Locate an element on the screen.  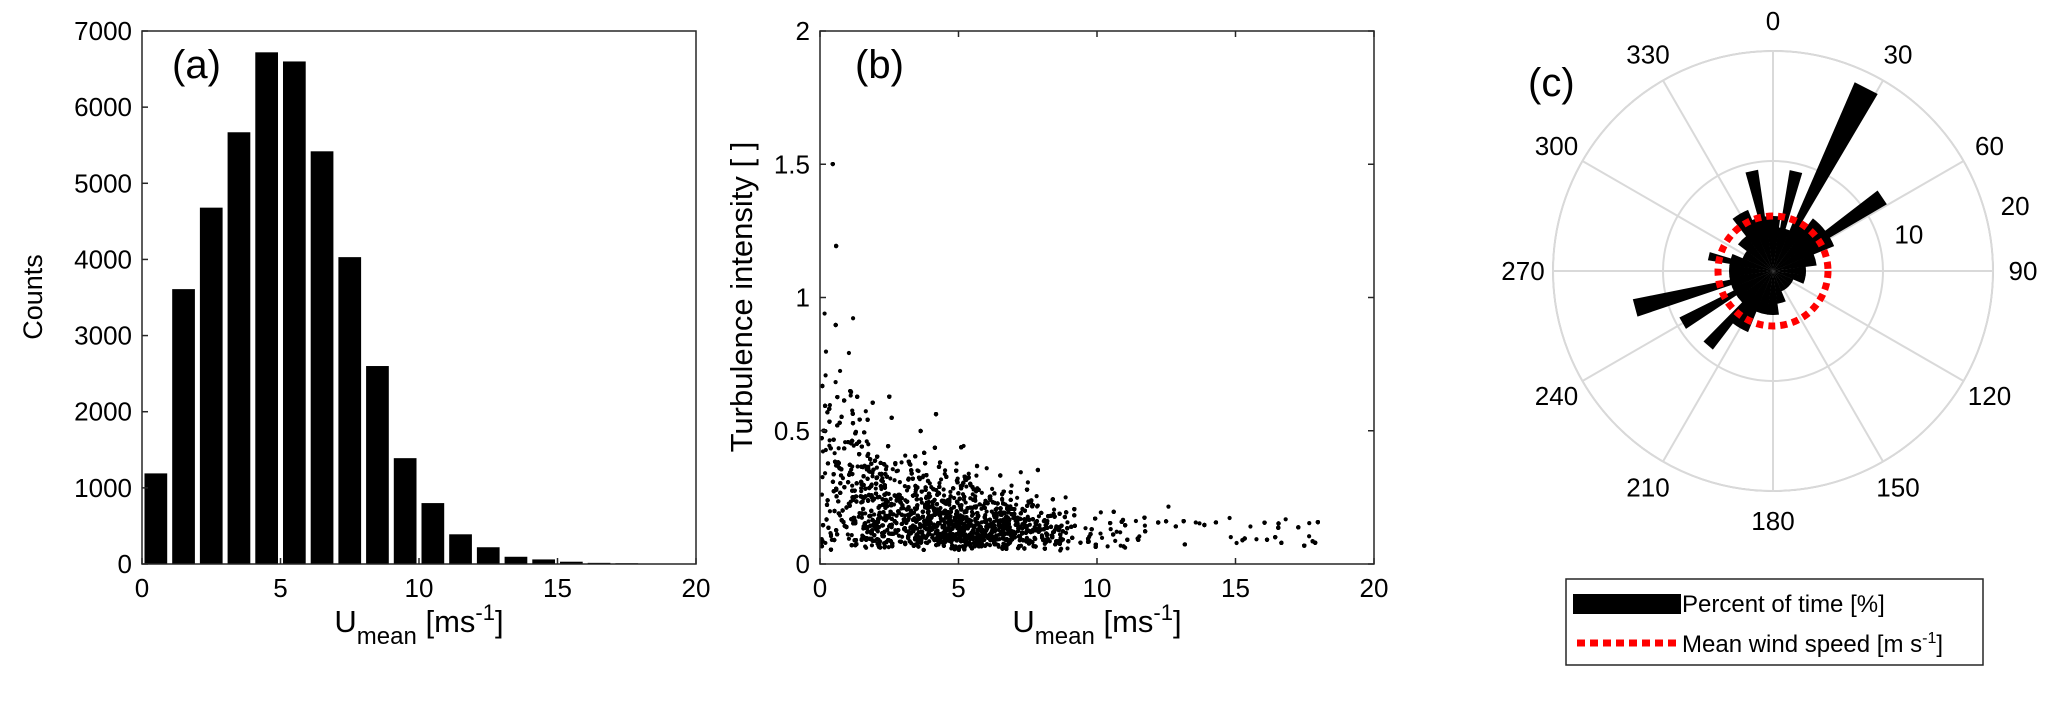
y-tick-label: 2000 is located at coordinates (103, 412).